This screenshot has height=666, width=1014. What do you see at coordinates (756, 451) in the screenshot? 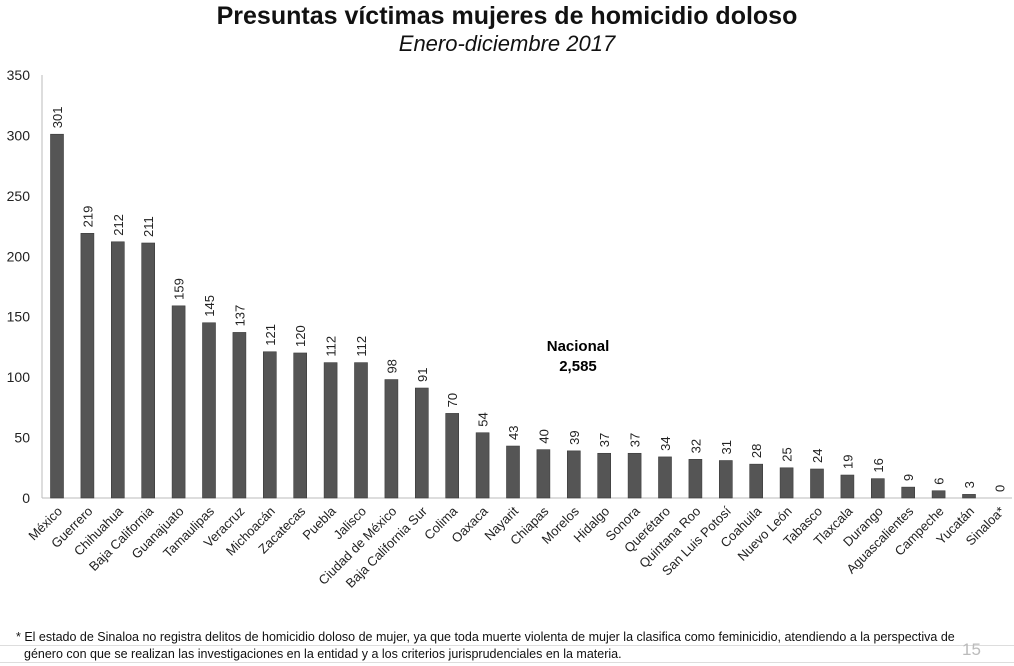
I see `data-label: 28` at bounding box center [756, 451].